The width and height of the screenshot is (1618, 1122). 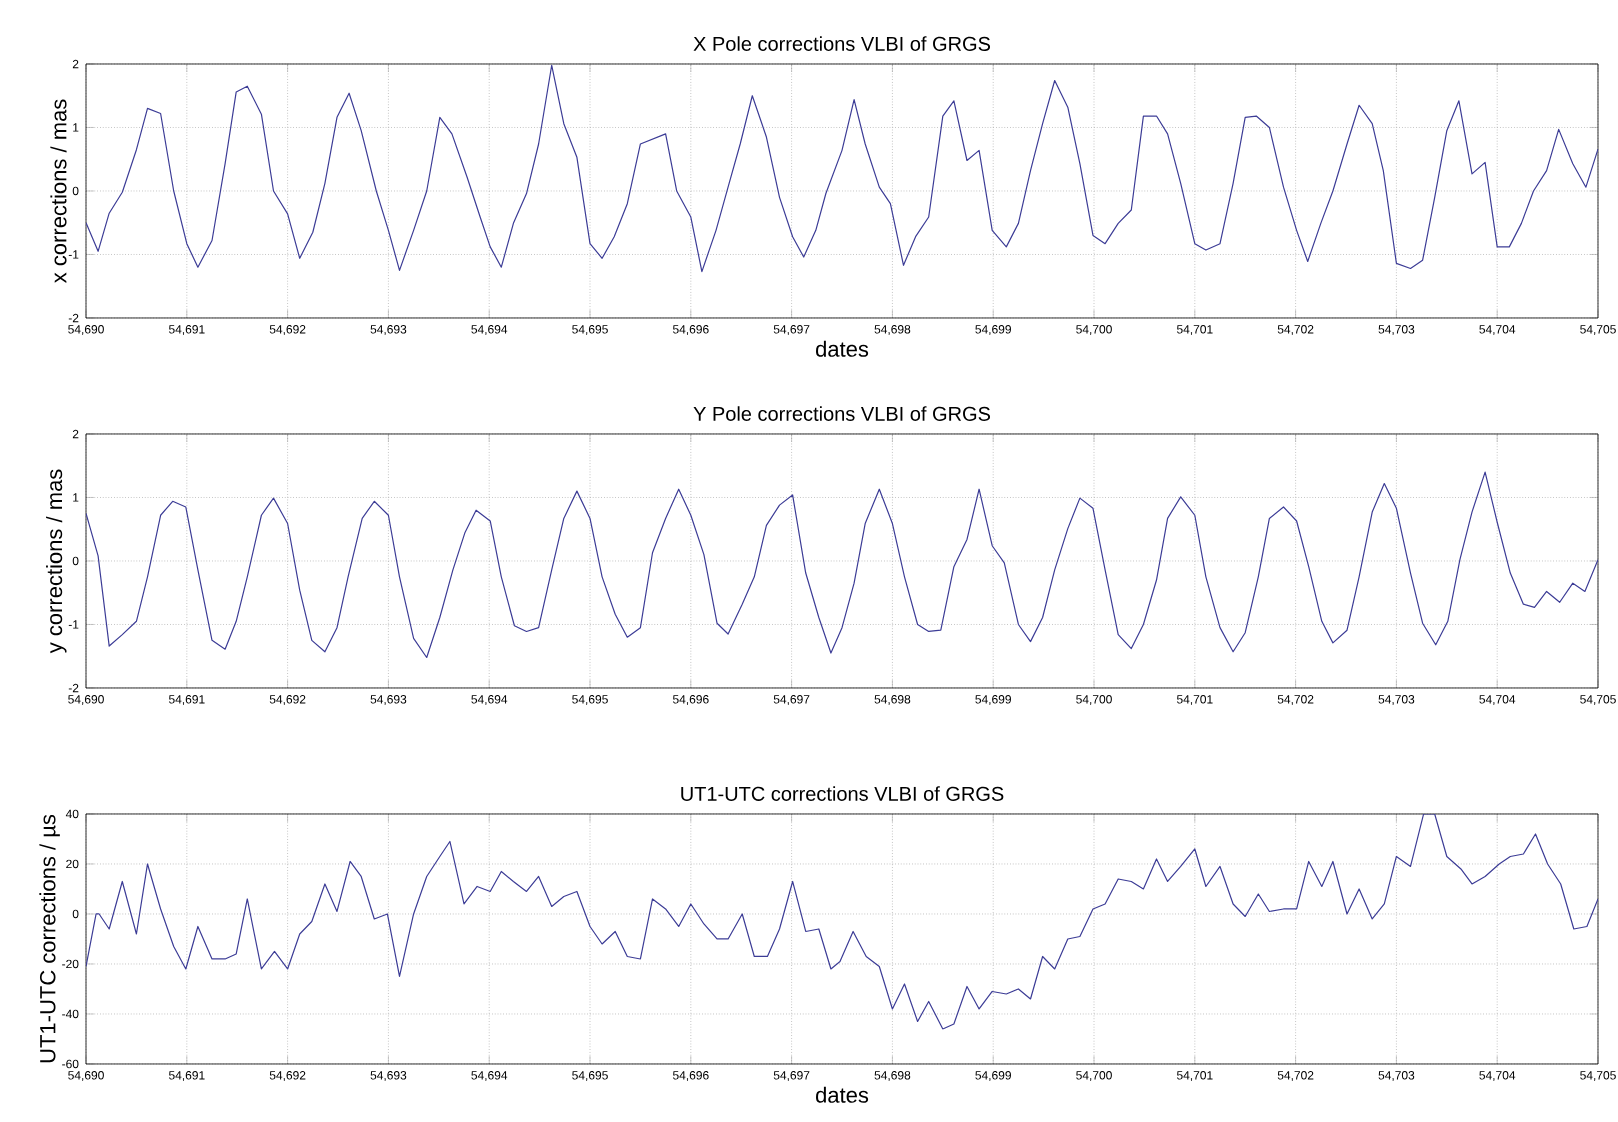 What do you see at coordinates (842, 793) in the screenshot?
I see `chart-title: UT1-UTC corrections VLBI of GRGS` at bounding box center [842, 793].